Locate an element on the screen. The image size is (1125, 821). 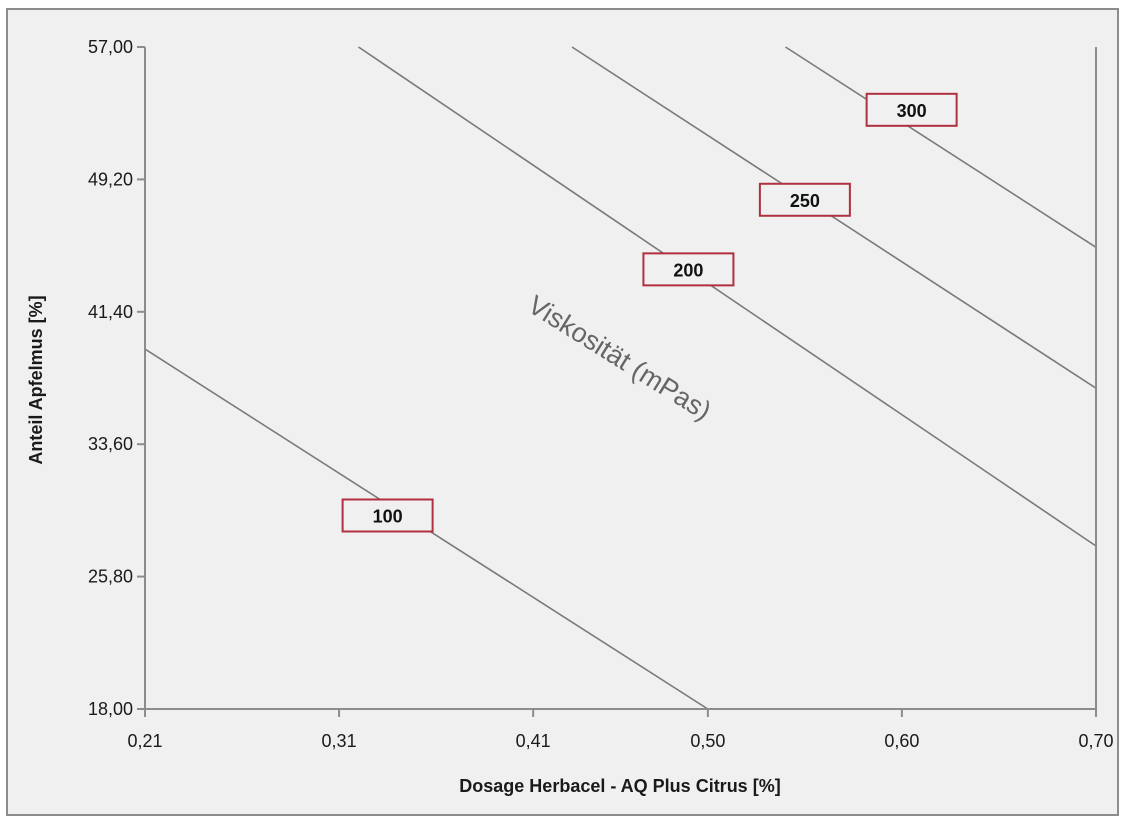
y-tick-label: 18,00 is located at coordinates (110, 709).